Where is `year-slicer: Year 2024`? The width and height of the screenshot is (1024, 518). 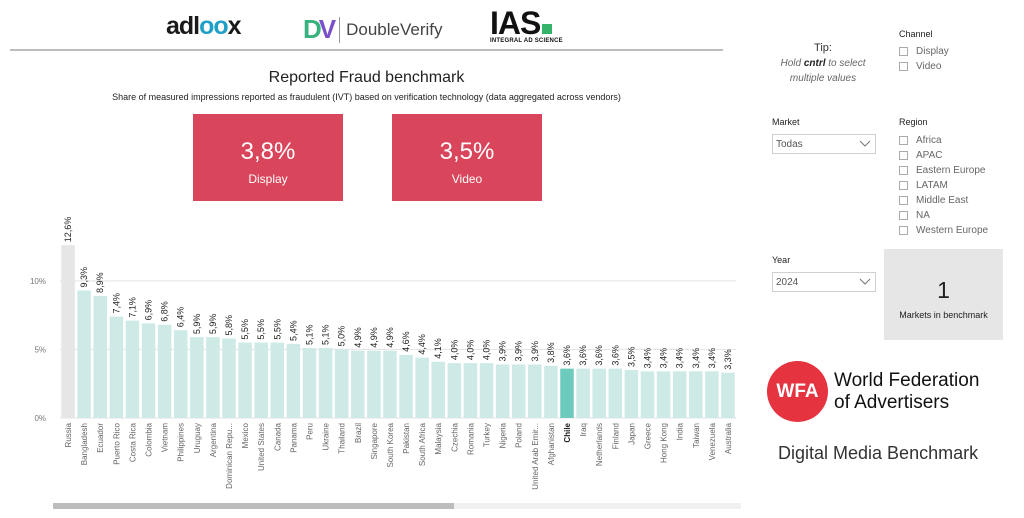 year-slicer: Year 2024 is located at coordinates (824, 273).